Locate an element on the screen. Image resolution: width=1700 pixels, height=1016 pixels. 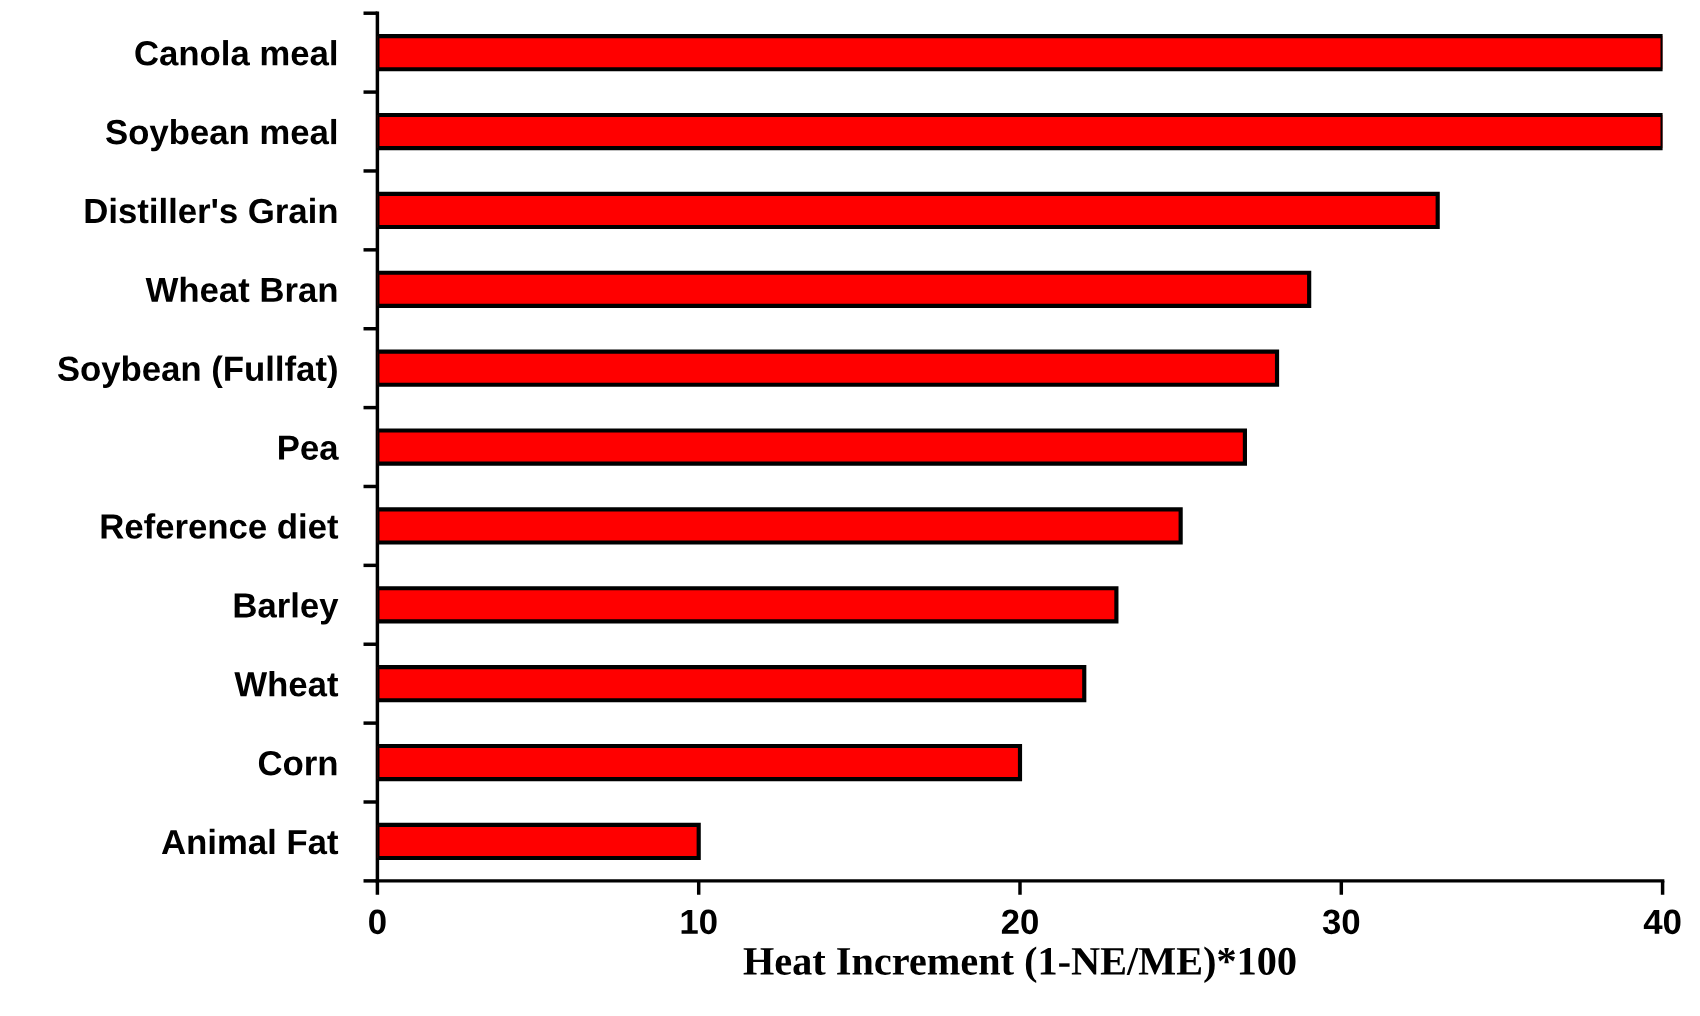
x-tick-label: 30 is located at coordinates (1341, 922).